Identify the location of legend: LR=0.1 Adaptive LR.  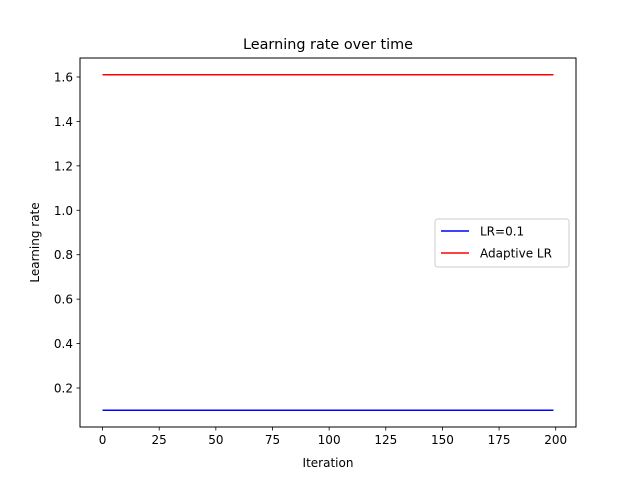
(502, 243).